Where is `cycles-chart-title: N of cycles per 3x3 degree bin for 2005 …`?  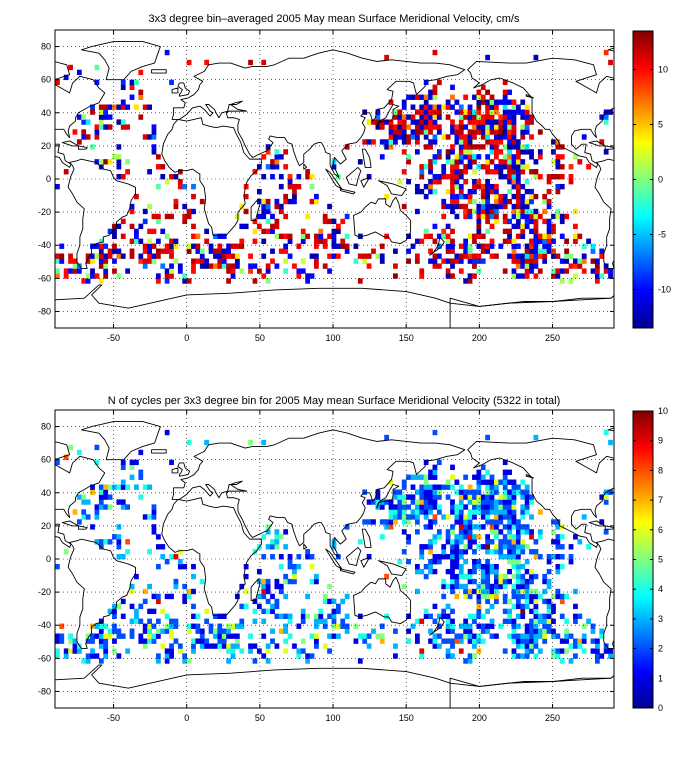 cycles-chart-title: N of cycles per 3x3 degree bin for 2005 … is located at coordinates (334, 401).